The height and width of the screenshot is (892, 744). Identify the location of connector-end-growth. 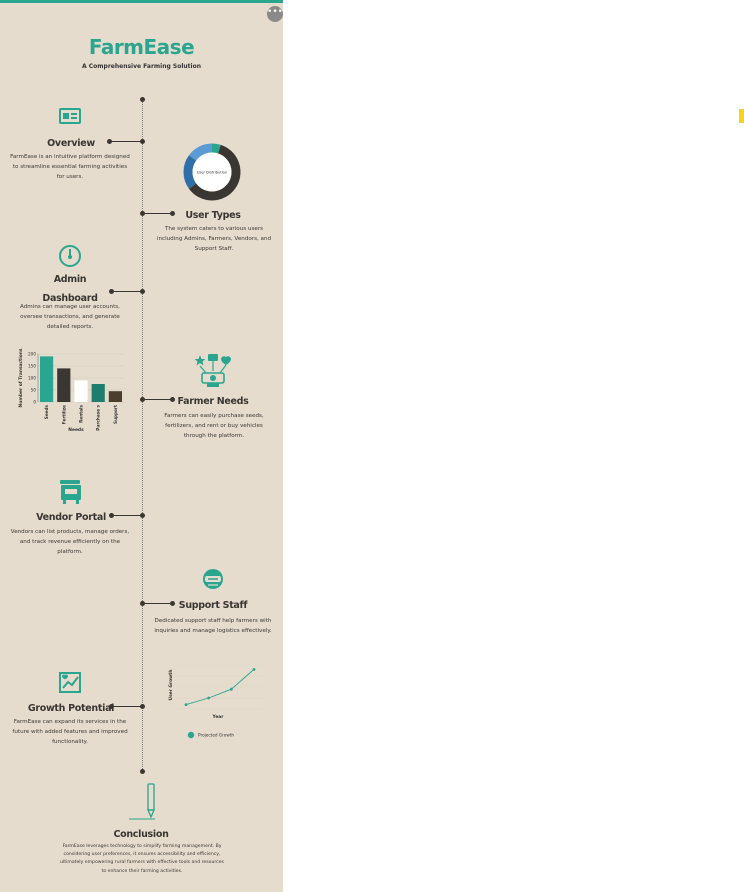
(111, 706).